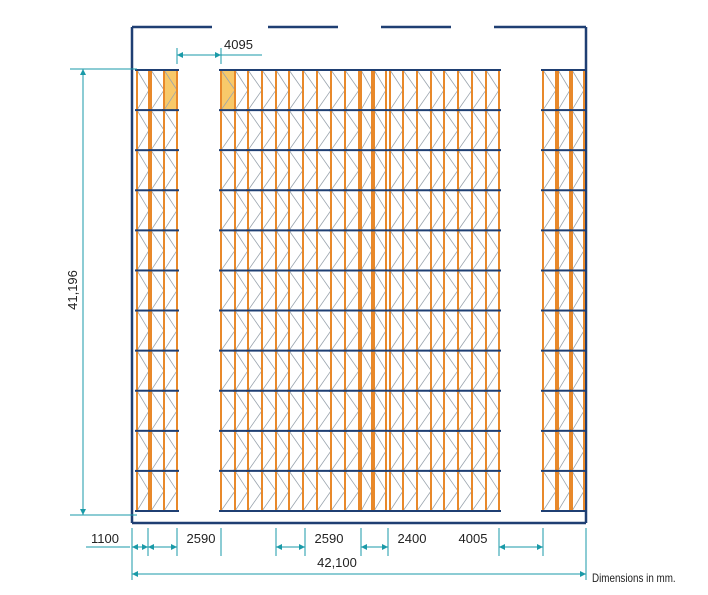  What do you see at coordinates (634, 578) in the screenshot?
I see `units-note: Dimensions in mm.` at bounding box center [634, 578].